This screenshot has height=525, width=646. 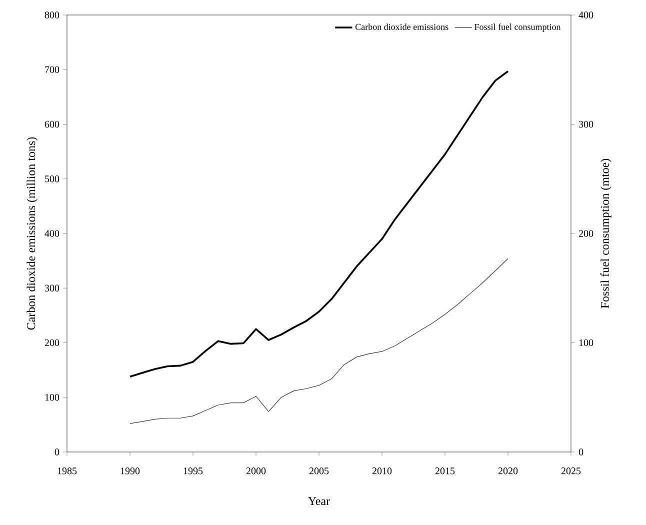 I want to click on x-tick-label: 2015, so click(x=445, y=471).